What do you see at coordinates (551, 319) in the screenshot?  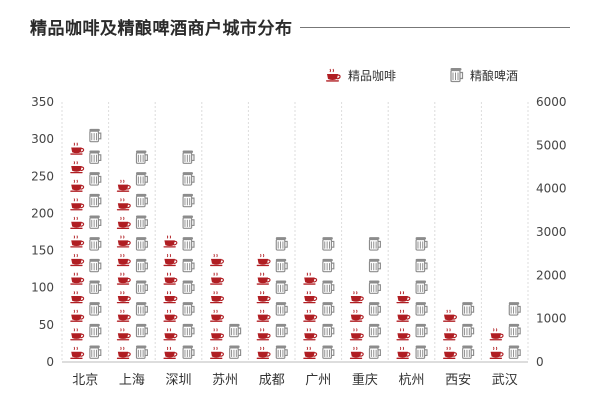 I see `y-right-tick-label: 1000` at bounding box center [551, 319].